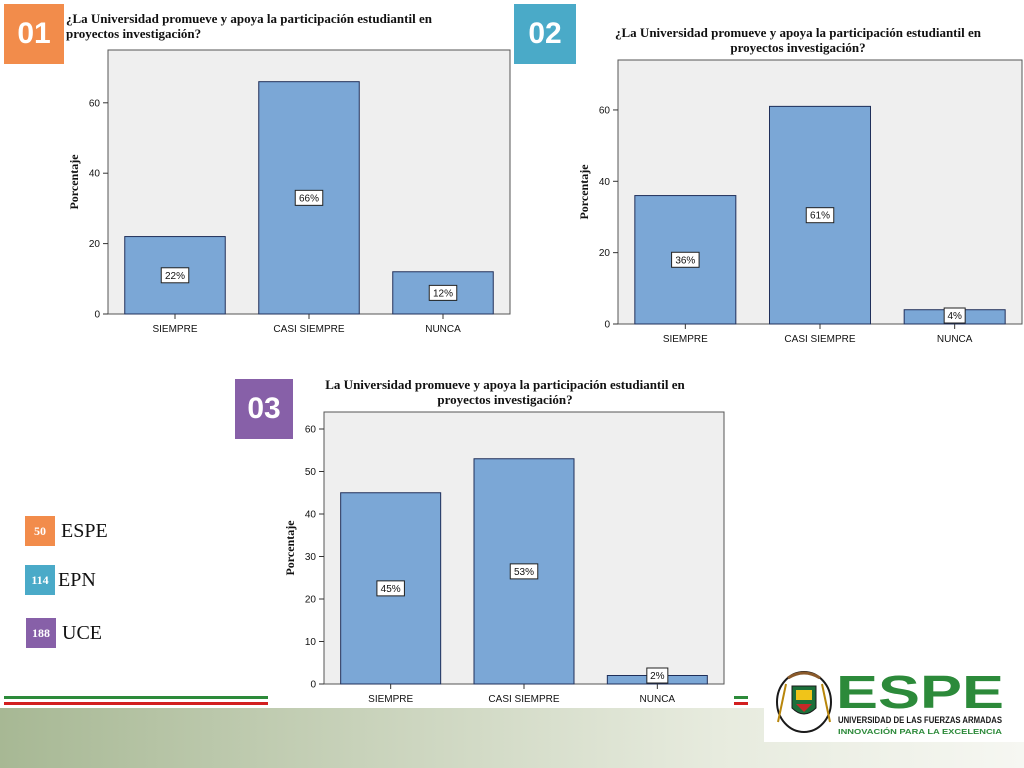 Image resolution: width=1024 pixels, height=768 pixels. I want to click on footer-stripe-red, so click(136, 703).